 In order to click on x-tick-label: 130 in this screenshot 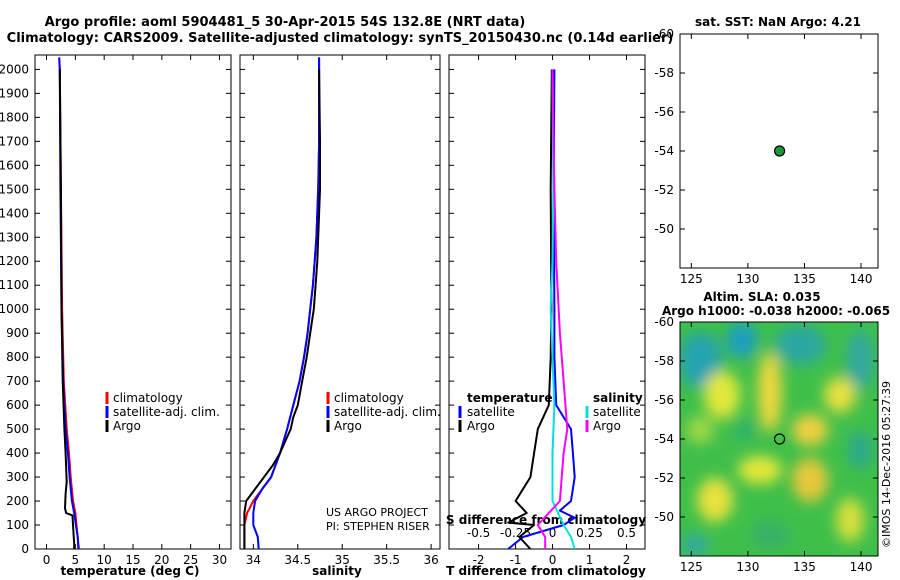, I will do `click(747, 279)`.